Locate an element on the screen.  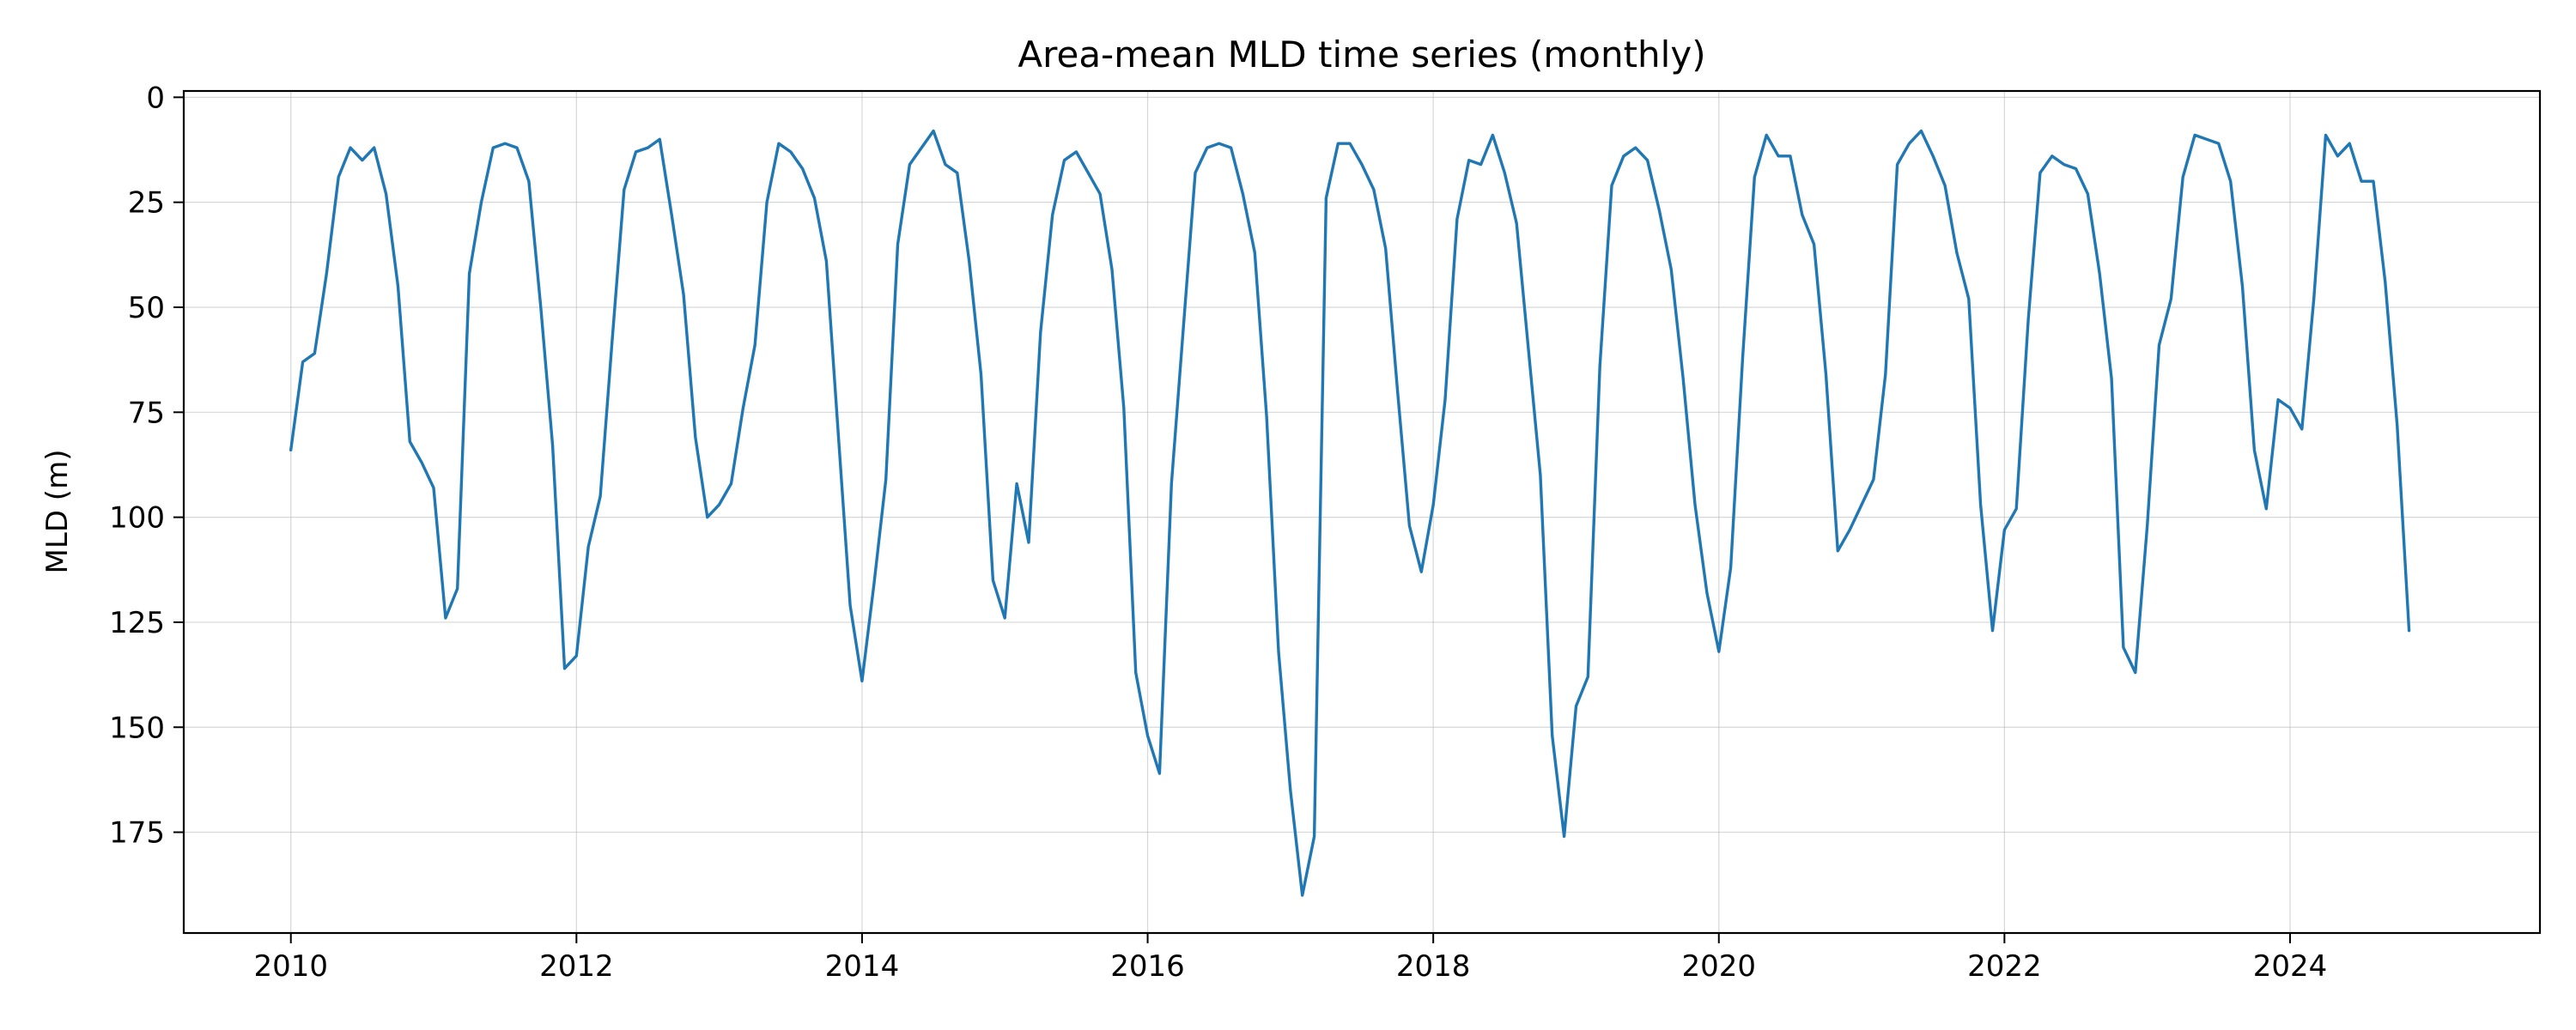
x-tick-label: 2020 is located at coordinates (1718, 966).